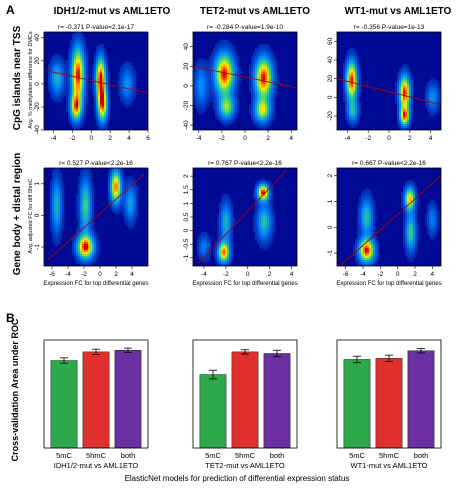 This screenshot has height=493, width=474. What do you see at coordinates (17, 77) in the screenshot?
I see `row-label-top: CpG islands near TSS` at bounding box center [17, 77].